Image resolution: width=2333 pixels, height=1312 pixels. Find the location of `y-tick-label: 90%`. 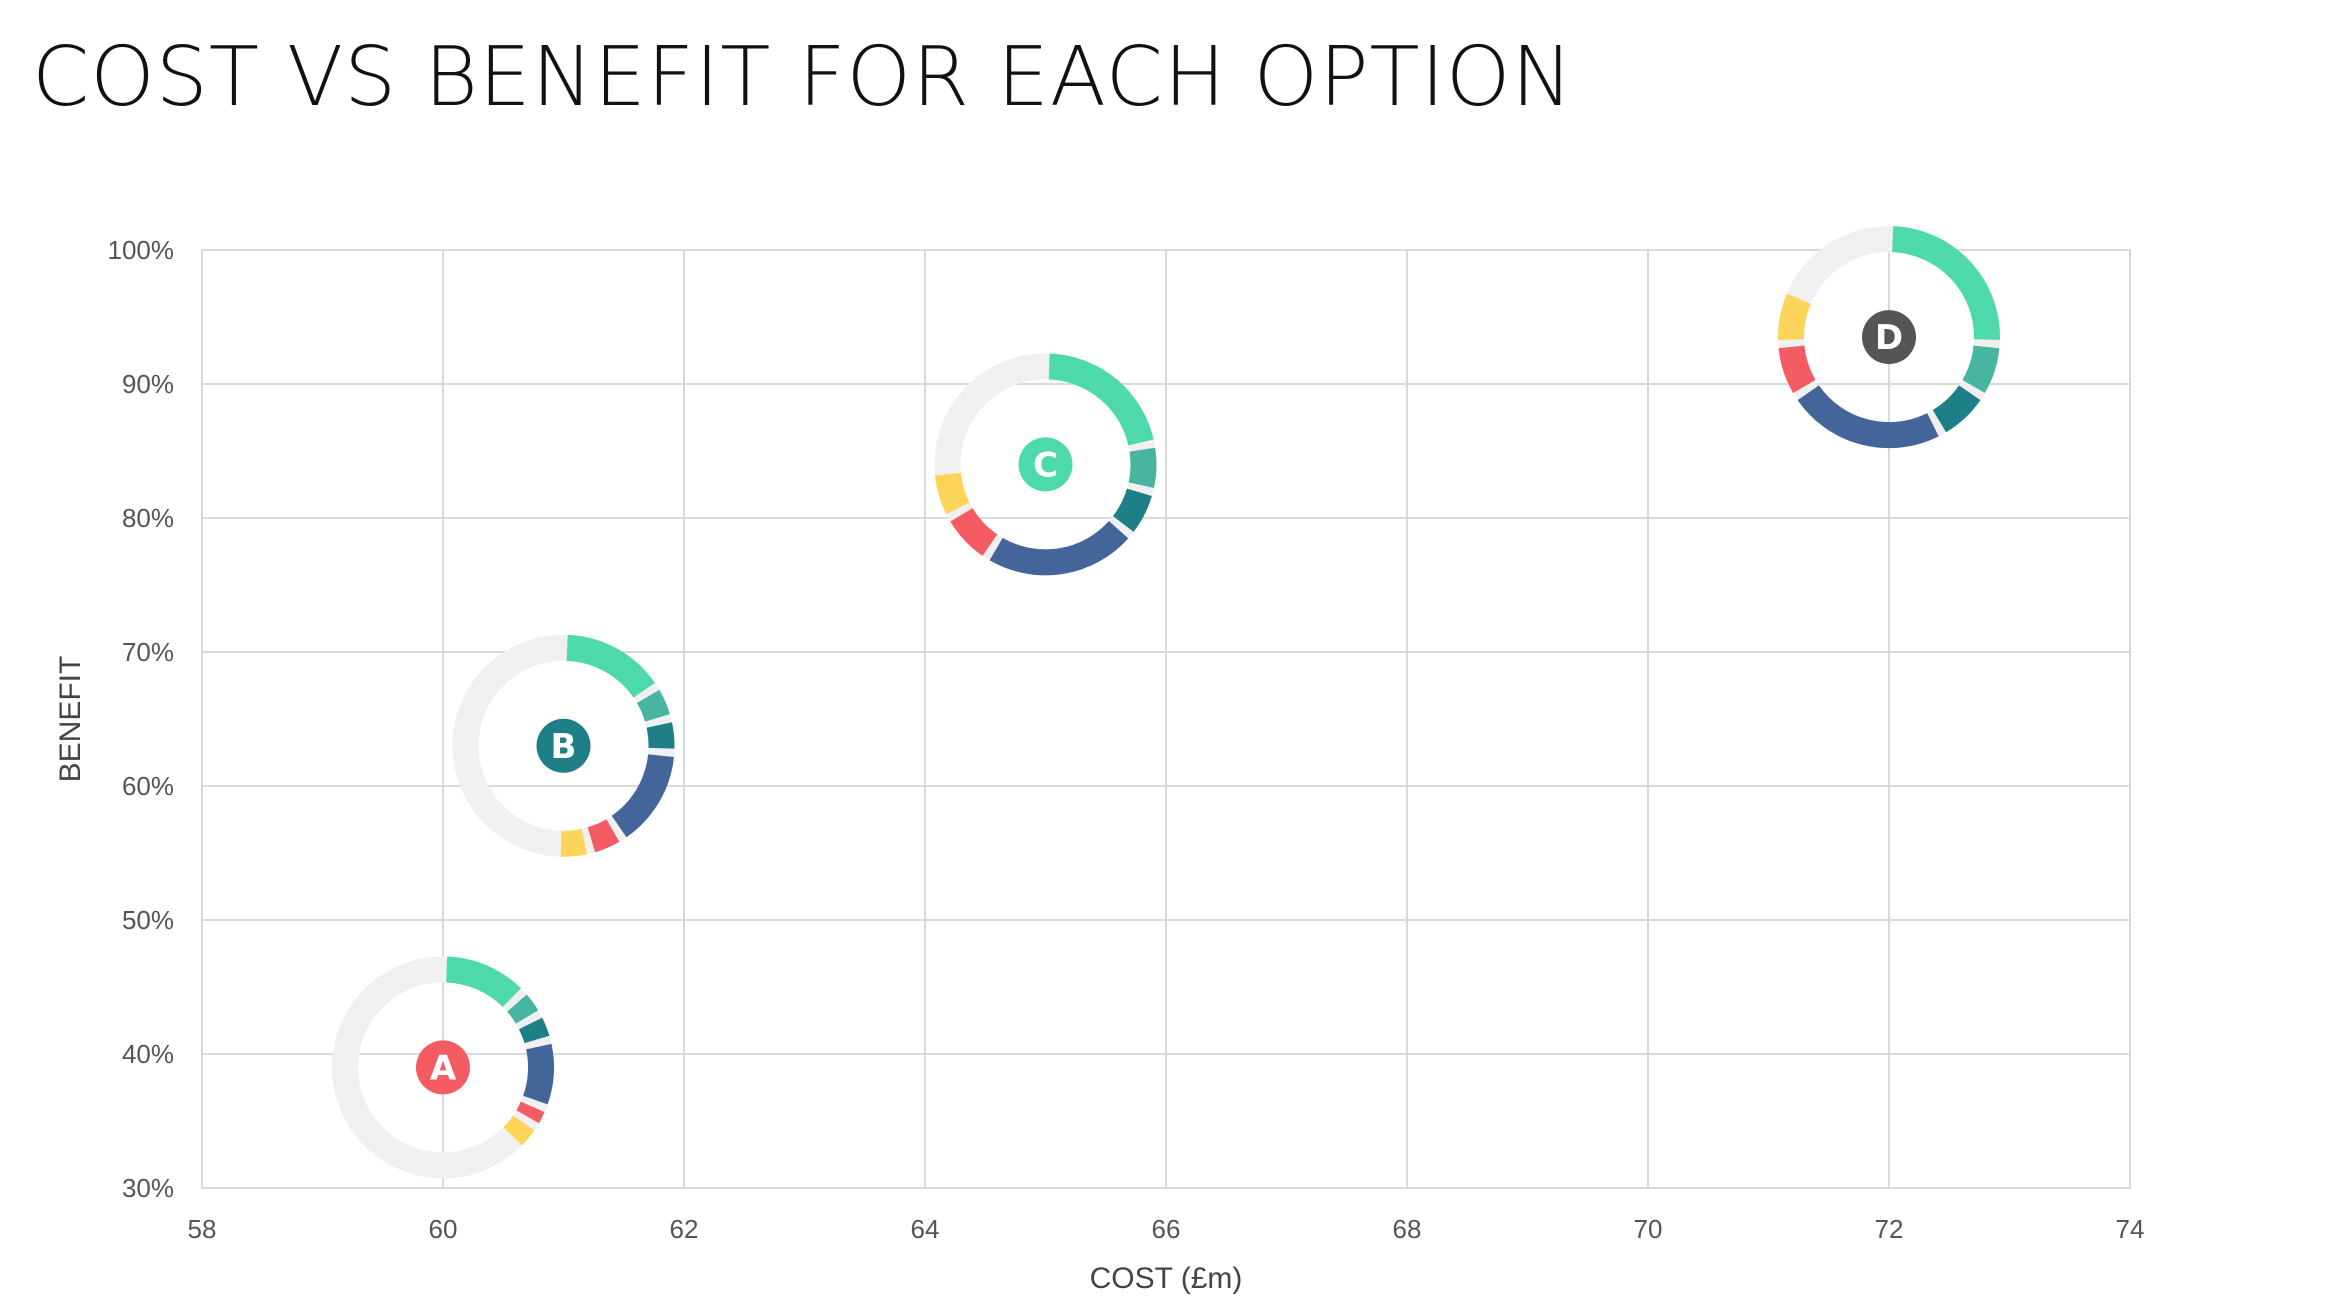

y-tick-label: 90% is located at coordinates (148, 384).